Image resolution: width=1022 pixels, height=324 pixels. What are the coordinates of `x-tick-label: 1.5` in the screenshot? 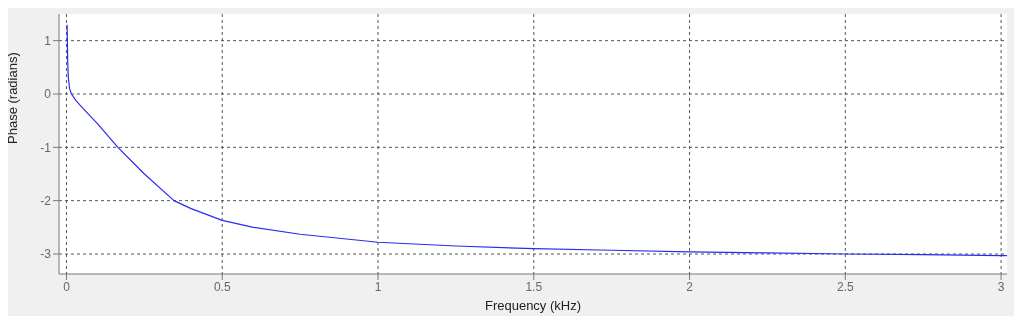 It's located at (534, 286).